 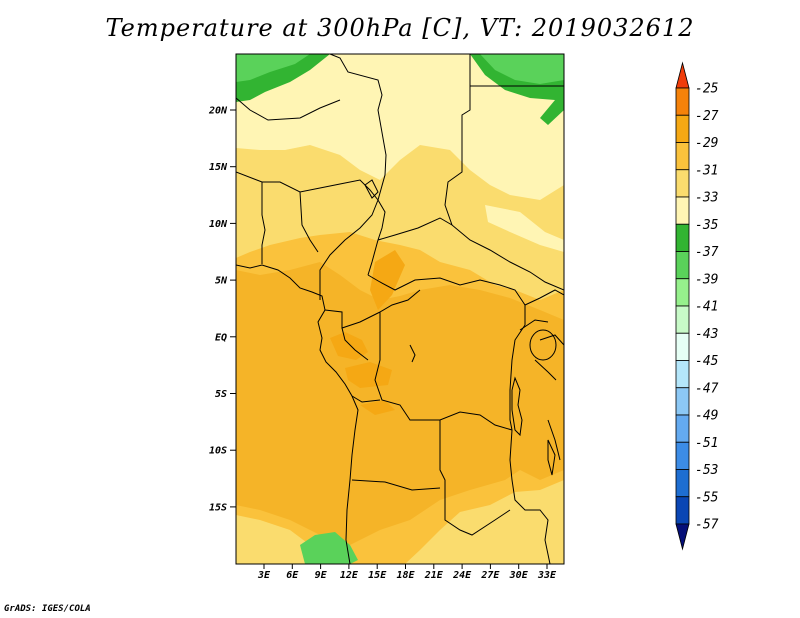 What do you see at coordinates (349, 575) in the screenshot?
I see `lon-tick-label: 12E` at bounding box center [349, 575].